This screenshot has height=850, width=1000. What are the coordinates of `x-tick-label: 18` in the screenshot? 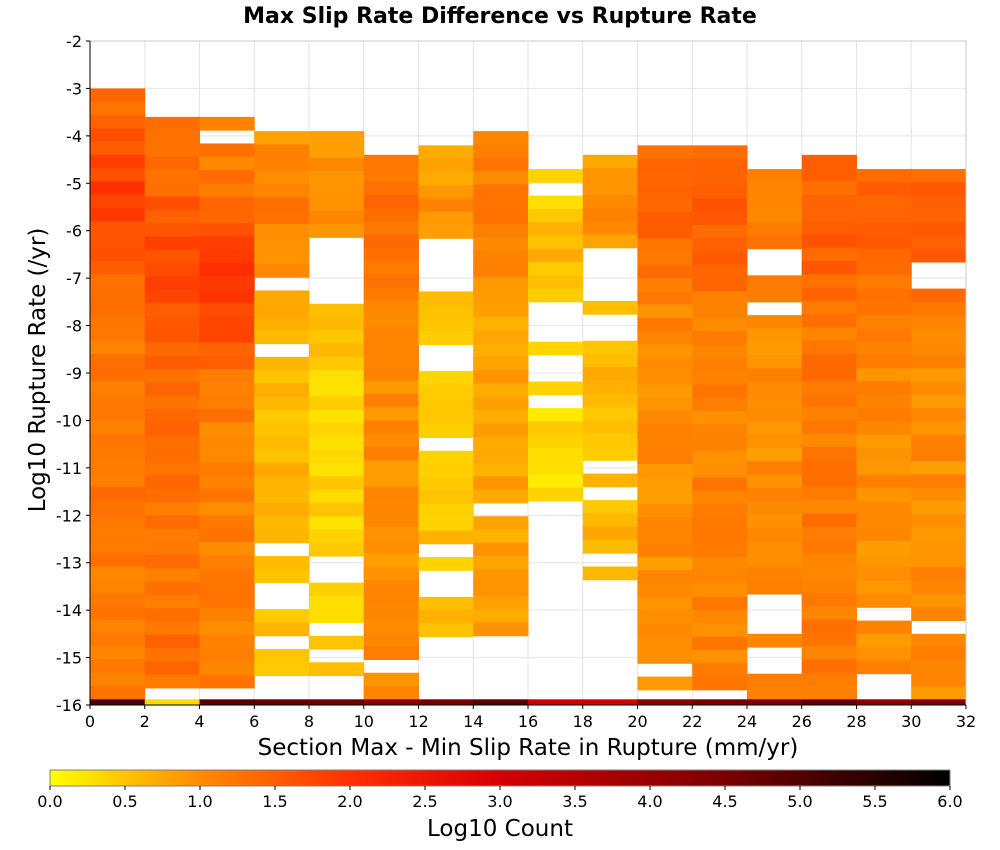 It's located at (583, 721).